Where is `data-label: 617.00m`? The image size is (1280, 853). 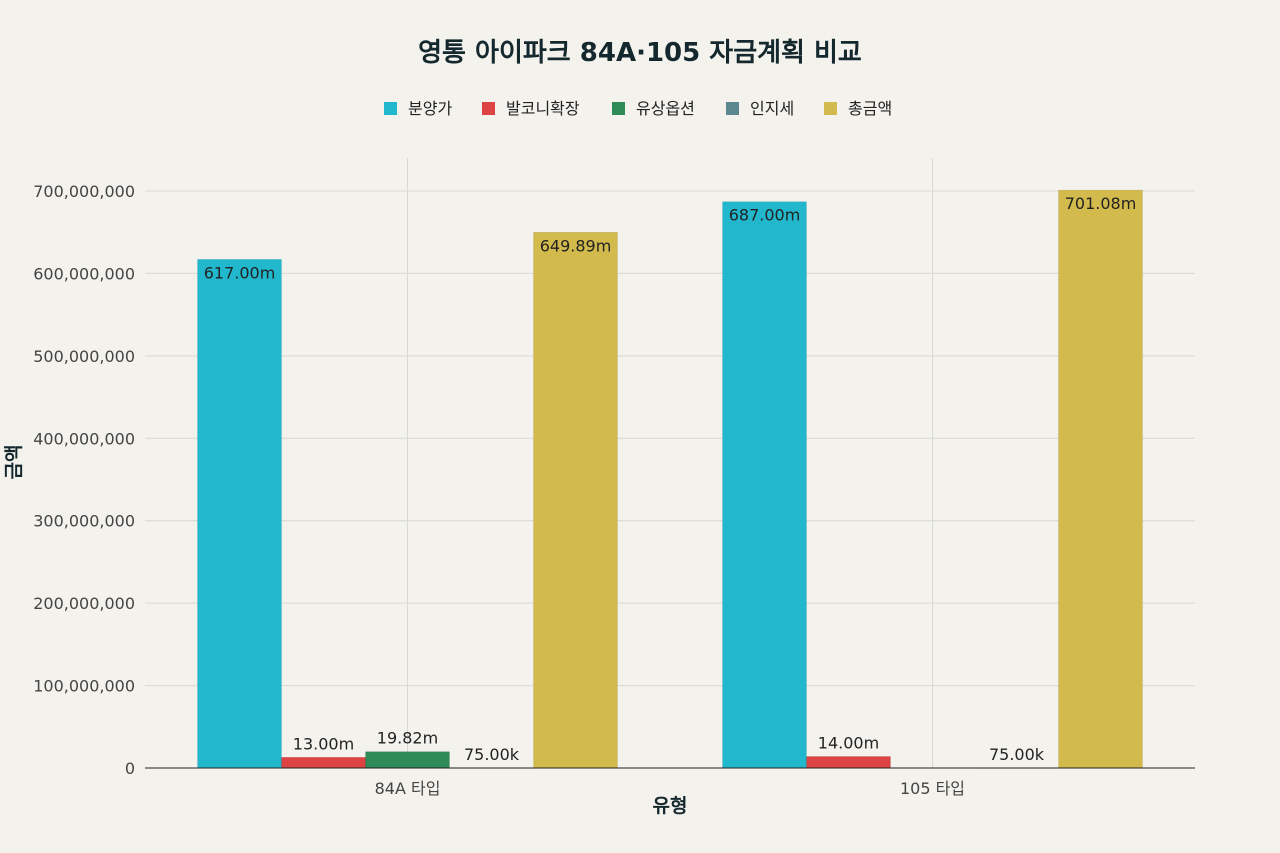 data-label: 617.00m is located at coordinates (240, 272).